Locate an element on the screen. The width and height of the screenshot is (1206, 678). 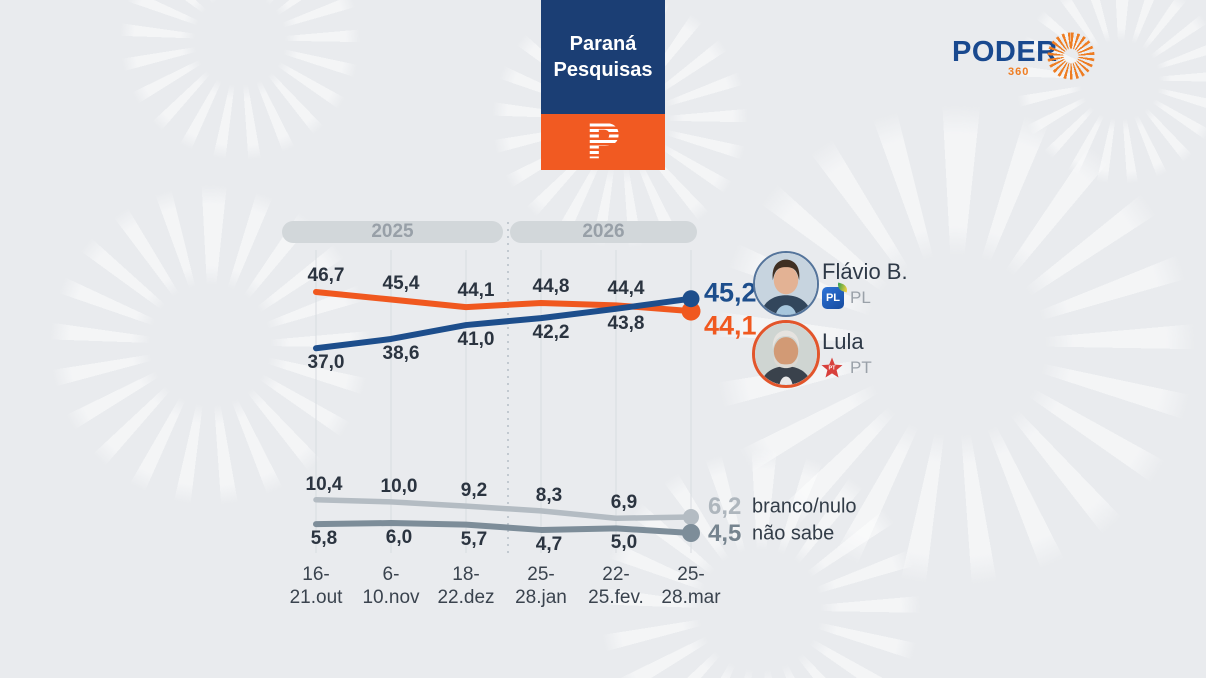
striped-p-monogram-icon: P is located at coordinates (603, 142).